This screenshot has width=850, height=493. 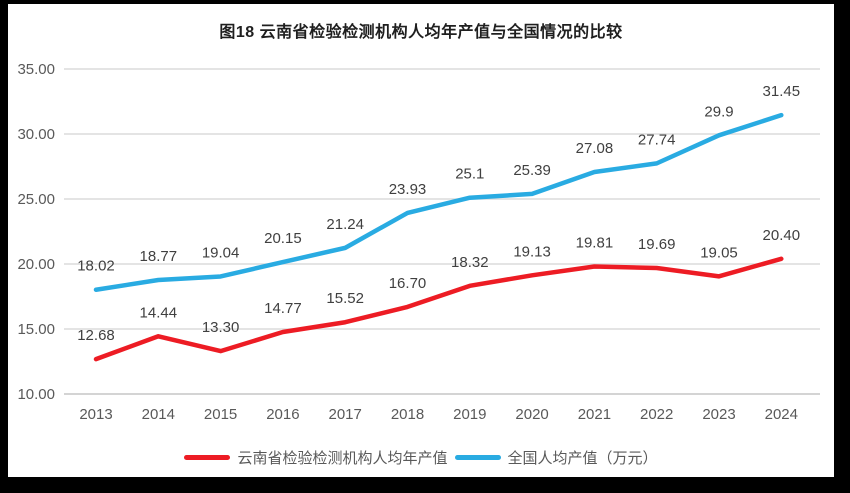 What do you see at coordinates (36, 199) in the screenshot?
I see `y-tick-label: 25.00` at bounding box center [36, 199].